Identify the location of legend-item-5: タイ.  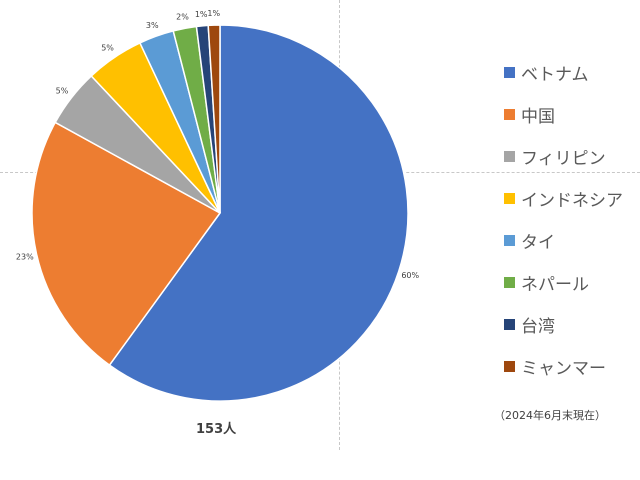
(529, 240).